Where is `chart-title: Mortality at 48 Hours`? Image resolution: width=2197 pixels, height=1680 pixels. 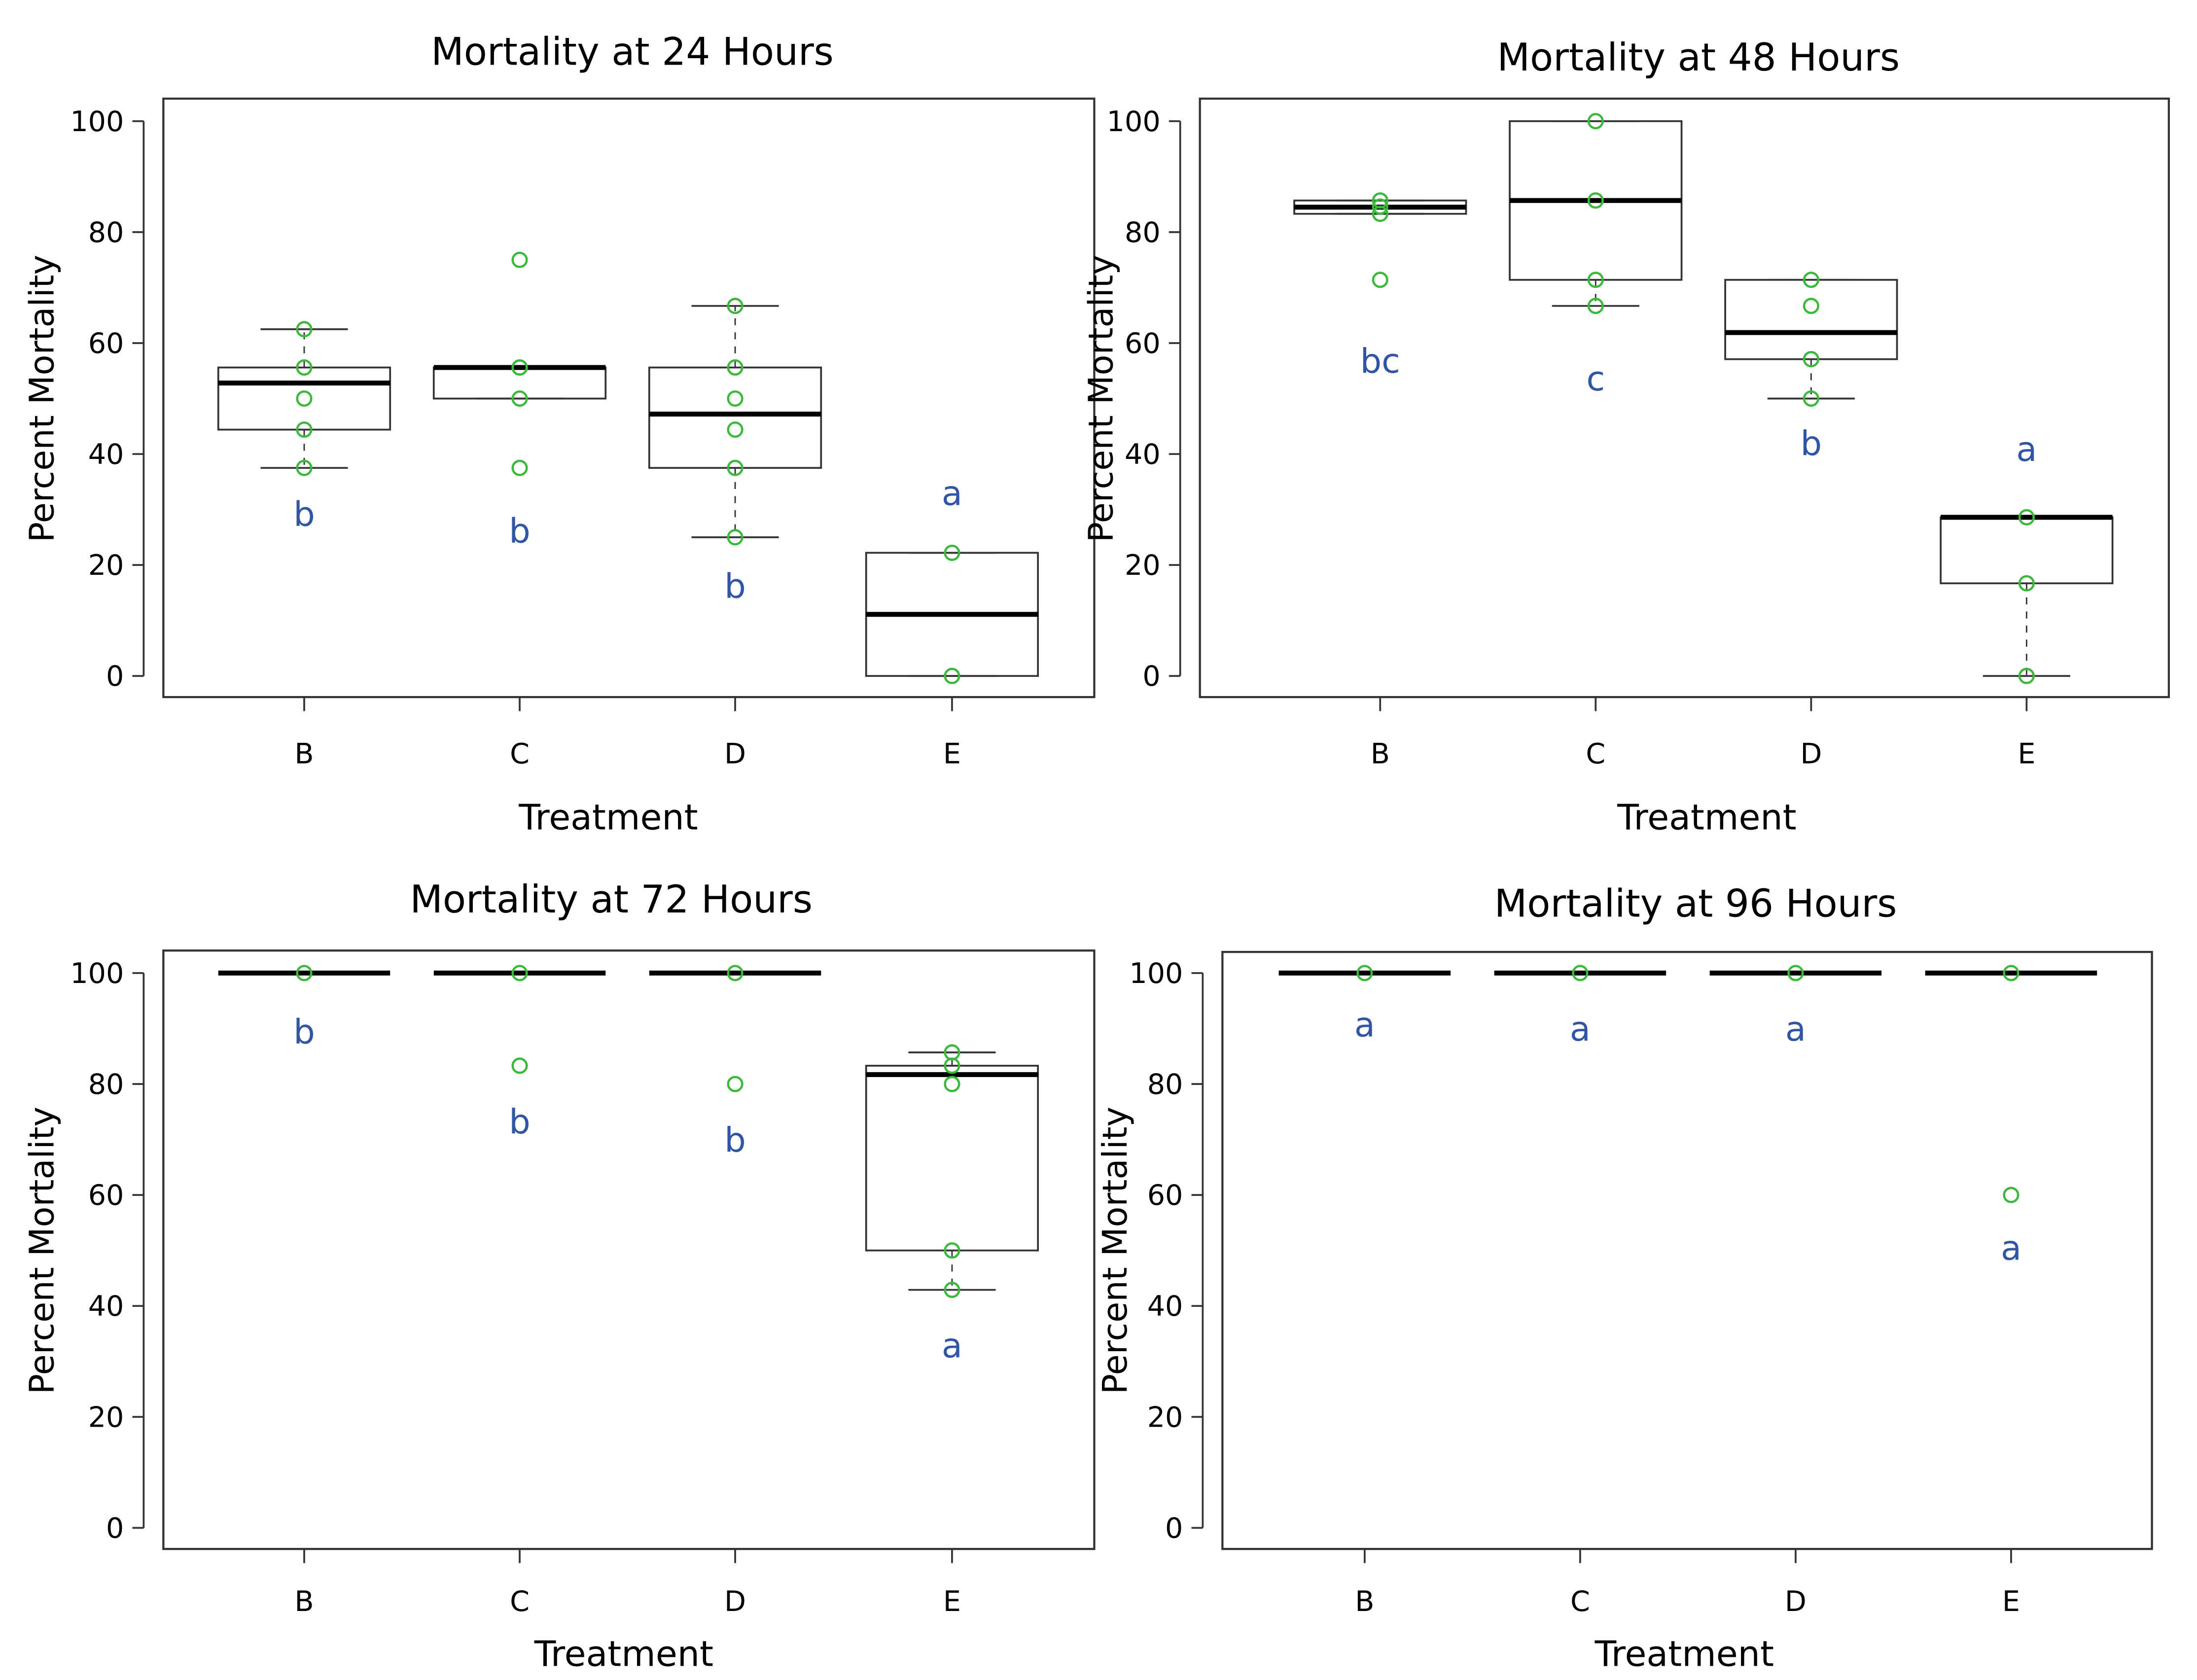 chart-title: Mortality at 48 Hours is located at coordinates (1699, 57).